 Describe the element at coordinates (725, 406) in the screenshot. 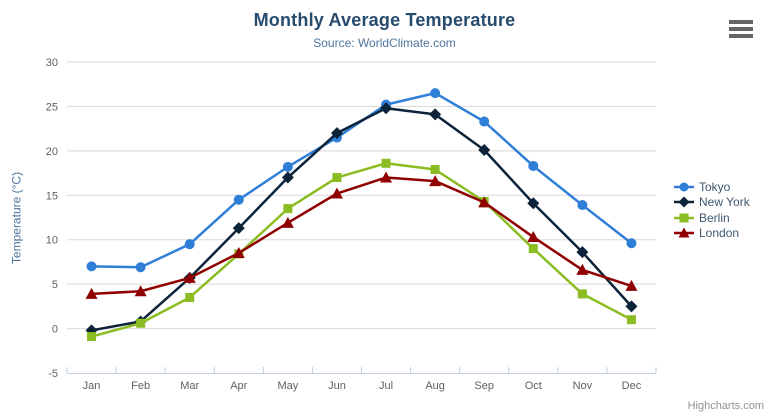

I see `credits-link: Highcharts.com` at that location.